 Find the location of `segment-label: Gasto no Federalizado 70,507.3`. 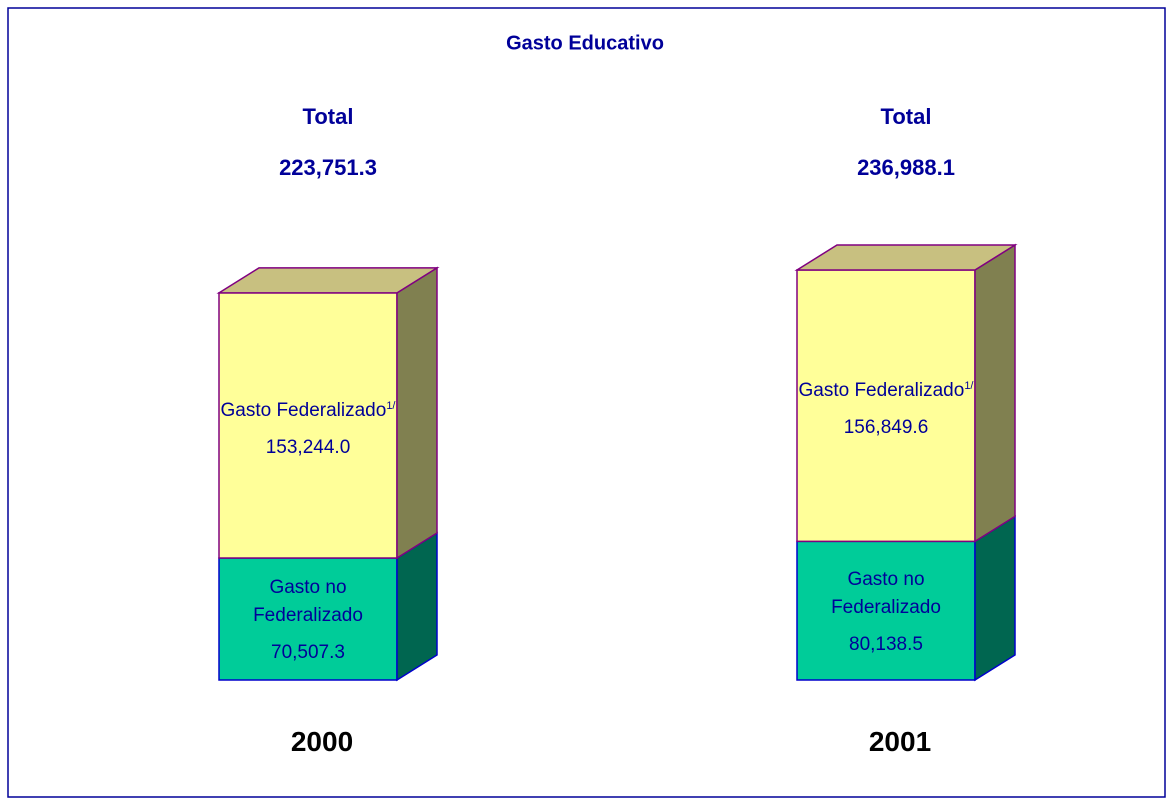

segment-label: Gasto no Federalizado 70,507.3 is located at coordinates (308, 619).